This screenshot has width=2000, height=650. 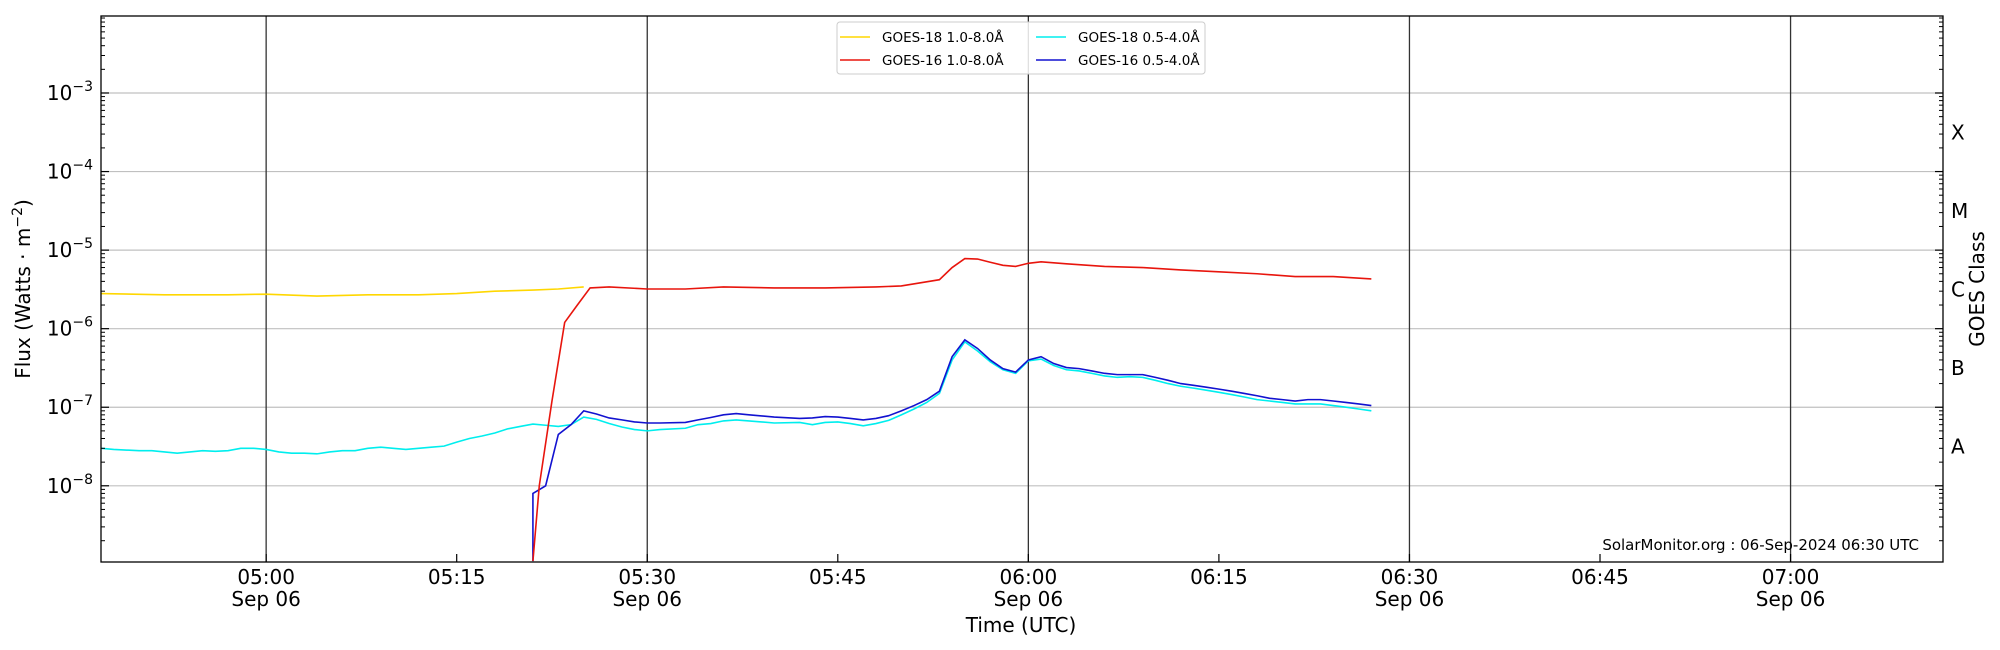 I want to click on x-axis-title: Time (UTC), so click(x=1021, y=625).